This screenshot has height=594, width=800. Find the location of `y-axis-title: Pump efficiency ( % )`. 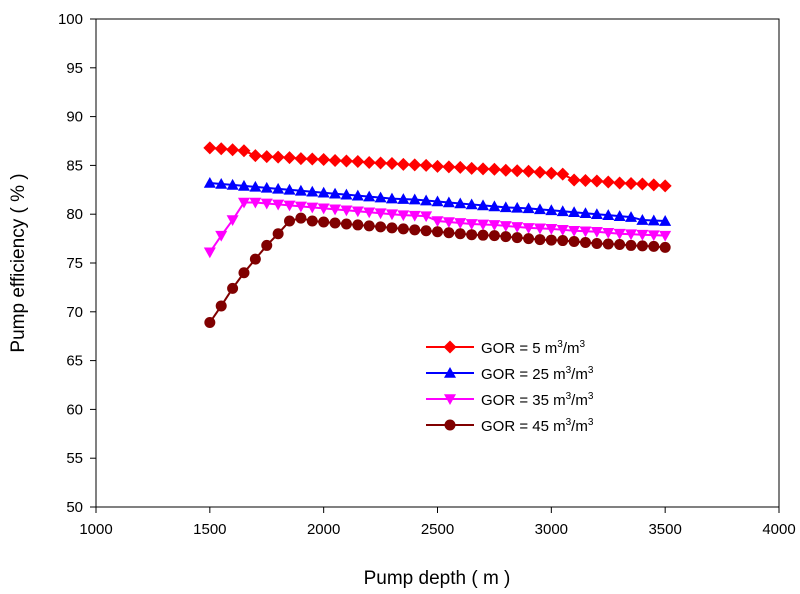

y-axis-title: Pump efficiency ( % ) is located at coordinates (18, 262).